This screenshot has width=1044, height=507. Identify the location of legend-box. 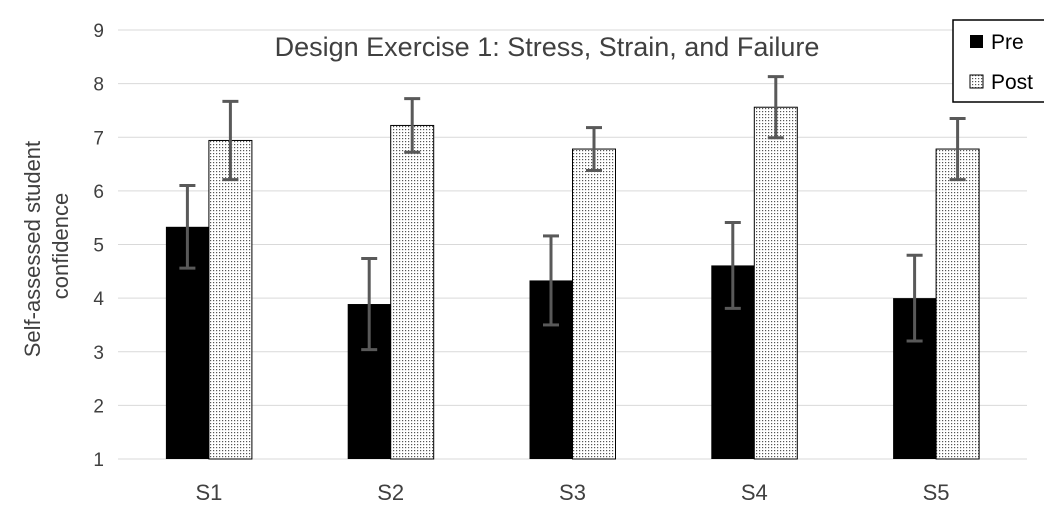
(998, 61).